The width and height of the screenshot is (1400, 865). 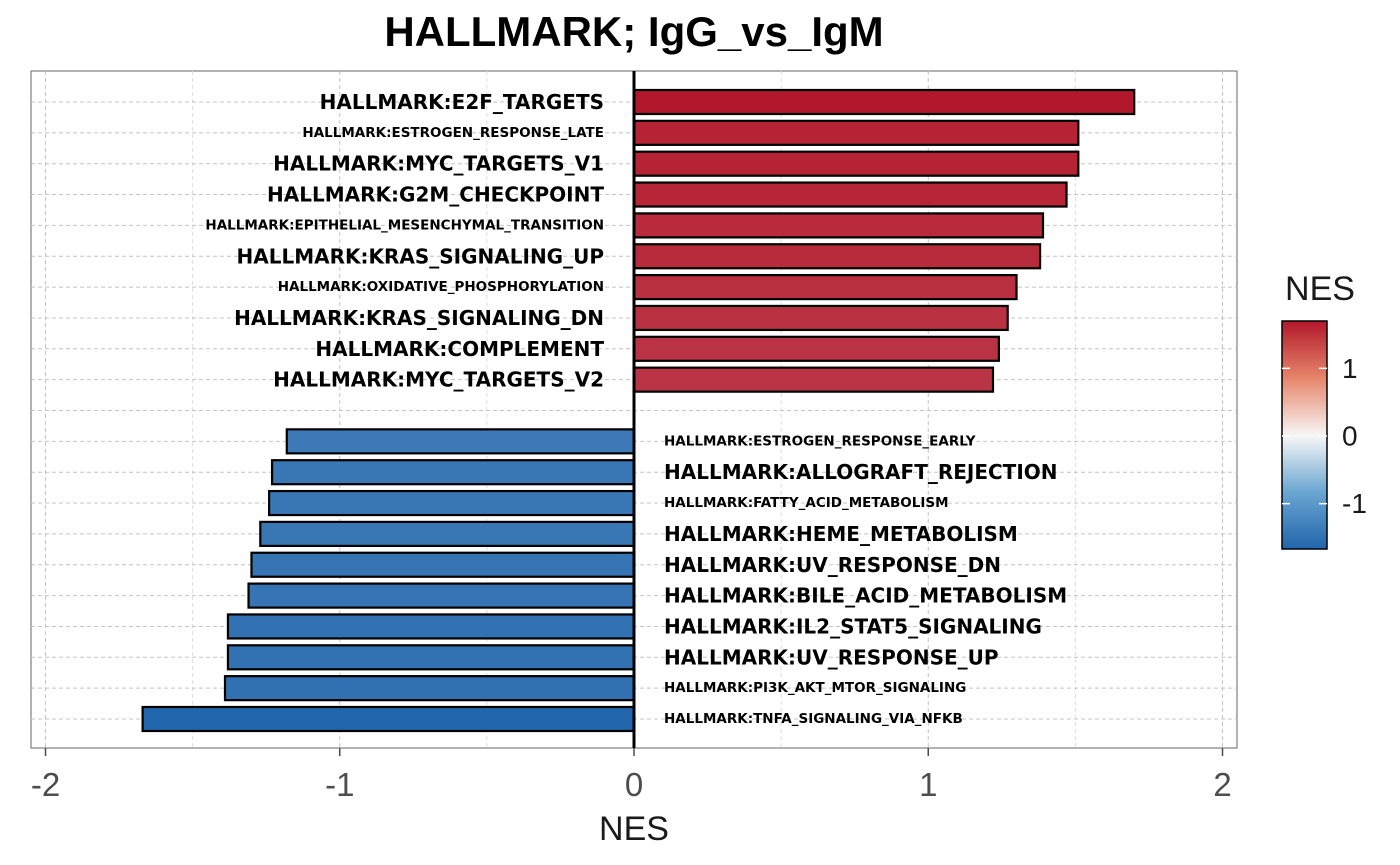 I want to click on bar-hallmark-allograft-rejection, so click(x=453, y=472).